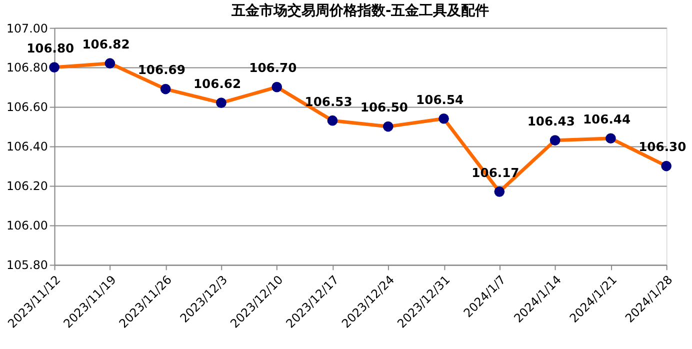  Describe the element at coordinates (273, 68) in the screenshot. I see `data-label: 106.70` at that location.